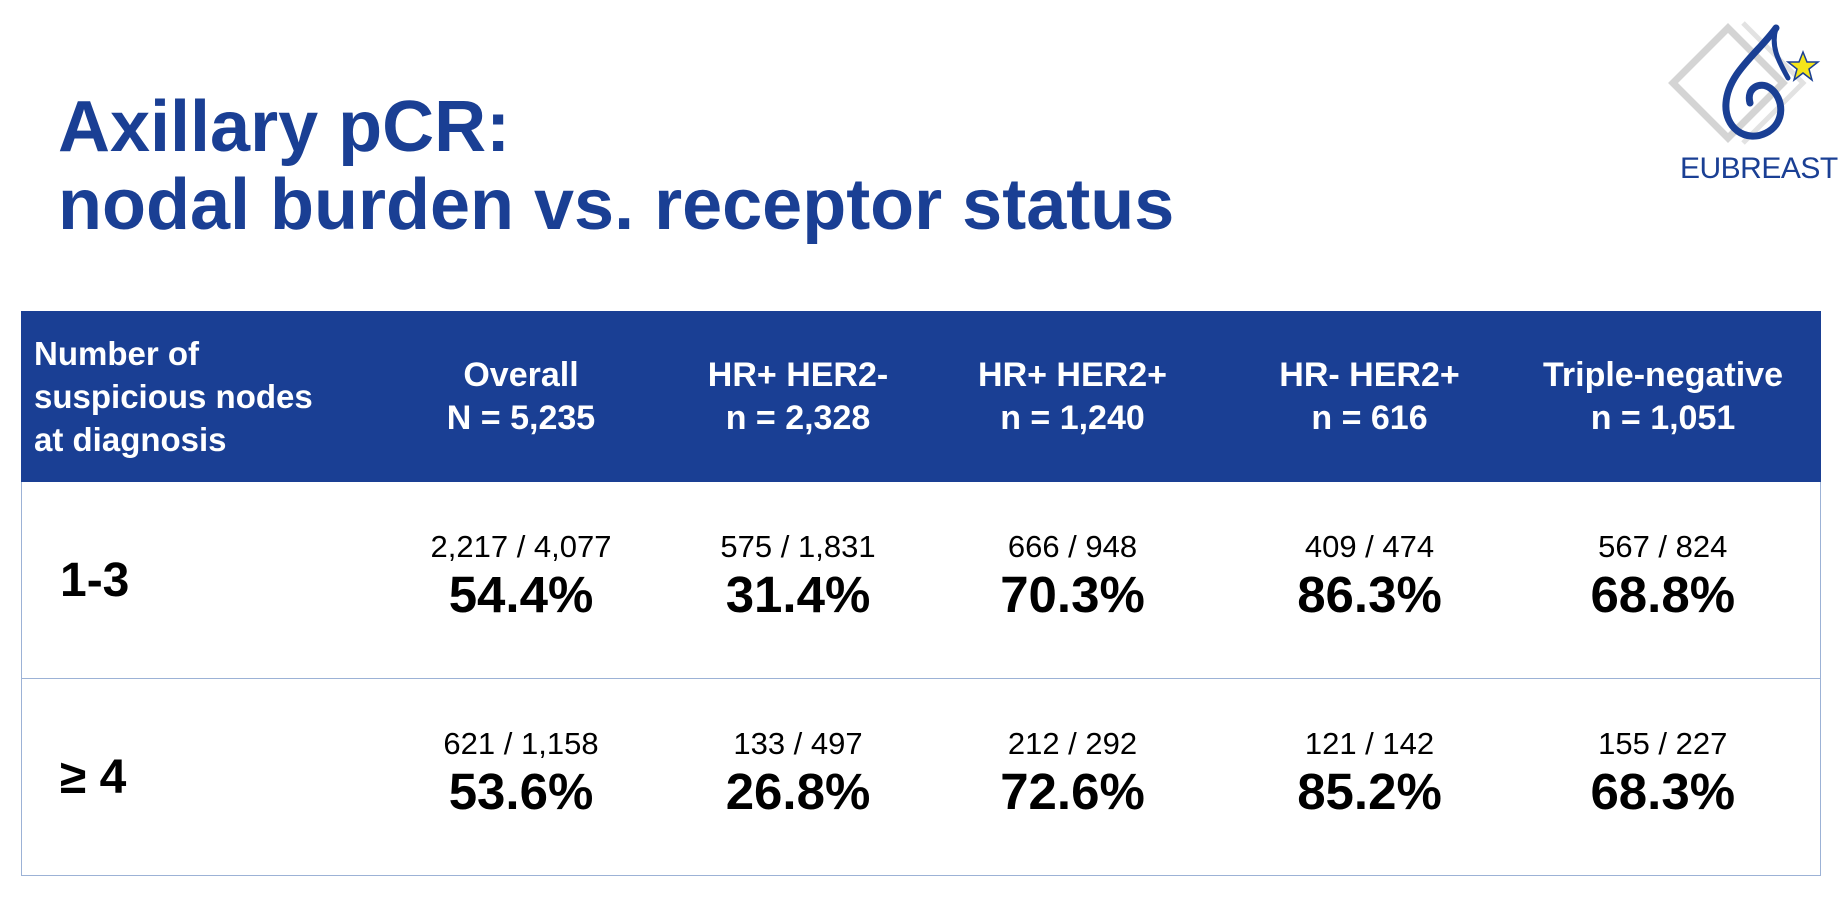 This screenshot has width=1847, height=915. I want to click on table-cell: 567 / 824 68.8%, so click(1663, 580).